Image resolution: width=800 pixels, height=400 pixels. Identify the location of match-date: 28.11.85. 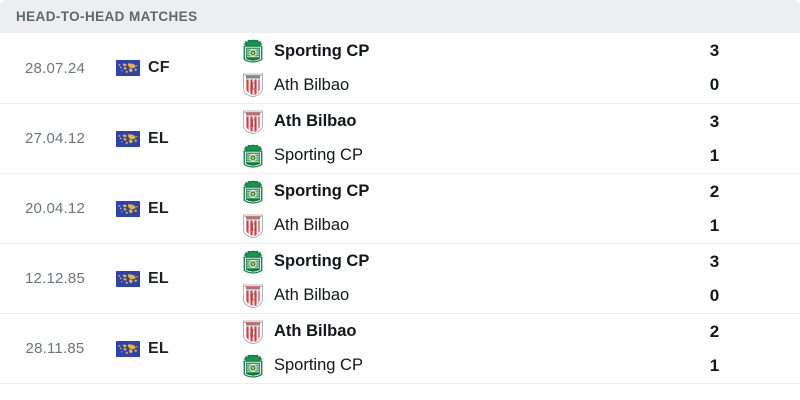
(55, 348).